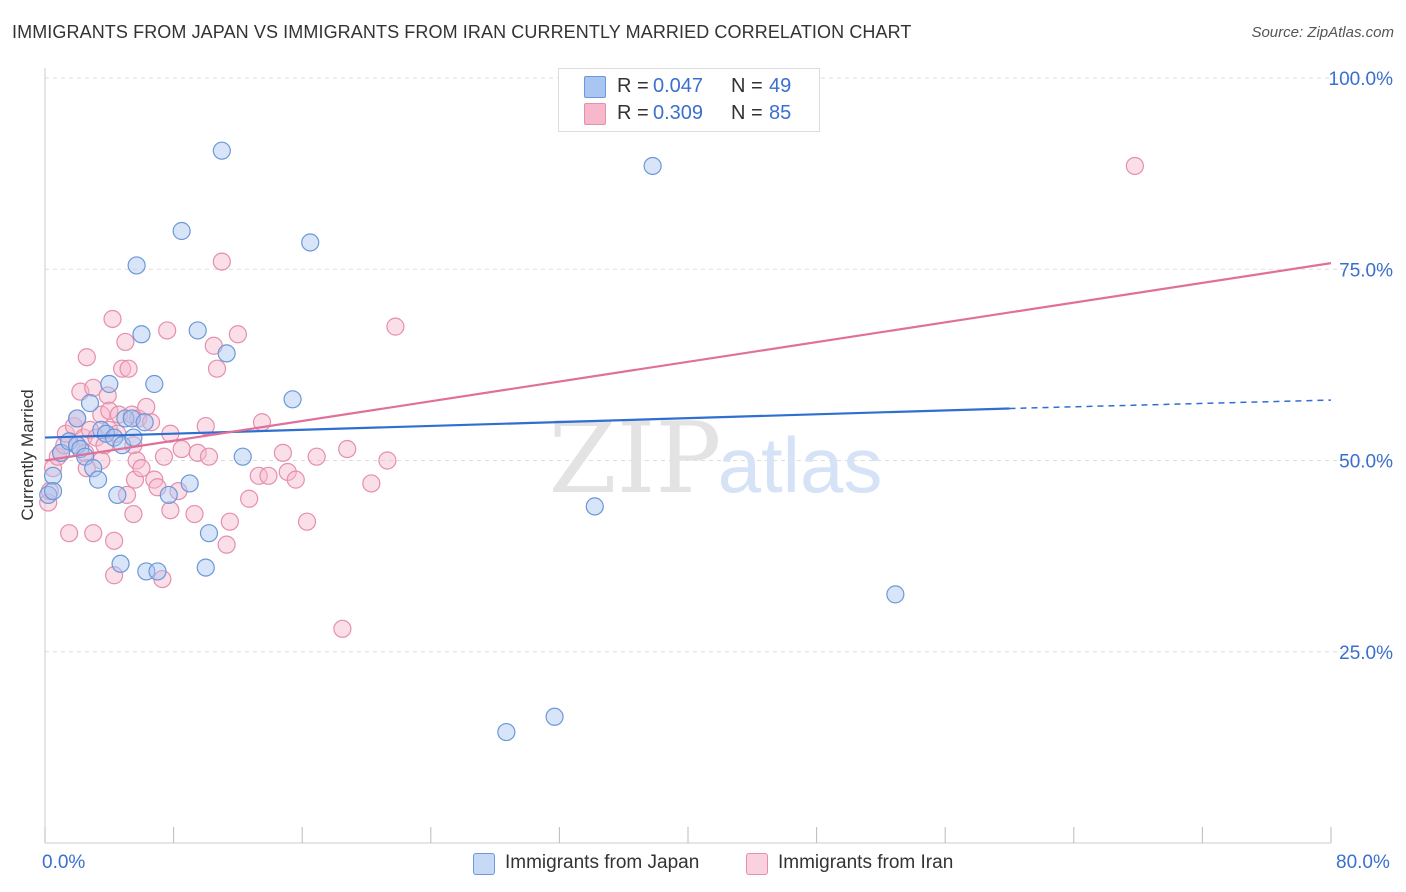 The height and width of the screenshot is (892, 1406). What do you see at coordinates (1363, 862) in the screenshot?
I see `x-tick-max: 80.0%` at bounding box center [1363, 862].